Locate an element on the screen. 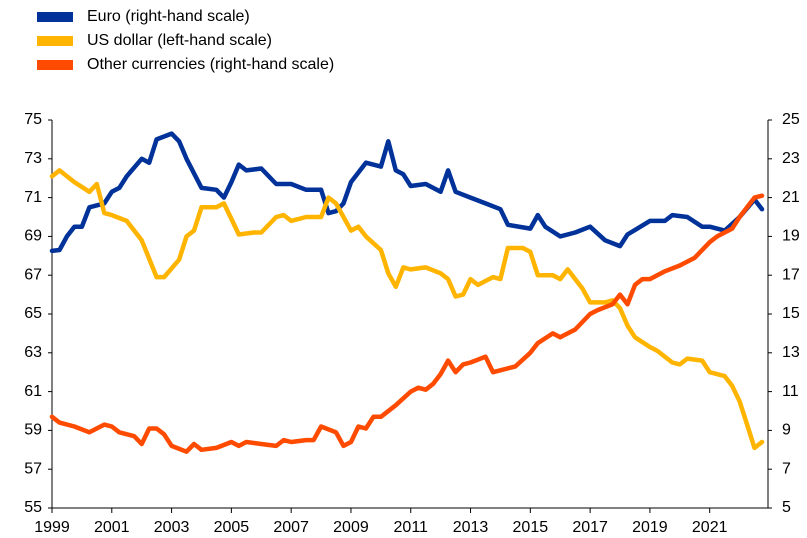 The height and width of the screenshot is (538, 807). y2-tick-label: 7 is located at coordinates (786, 468).